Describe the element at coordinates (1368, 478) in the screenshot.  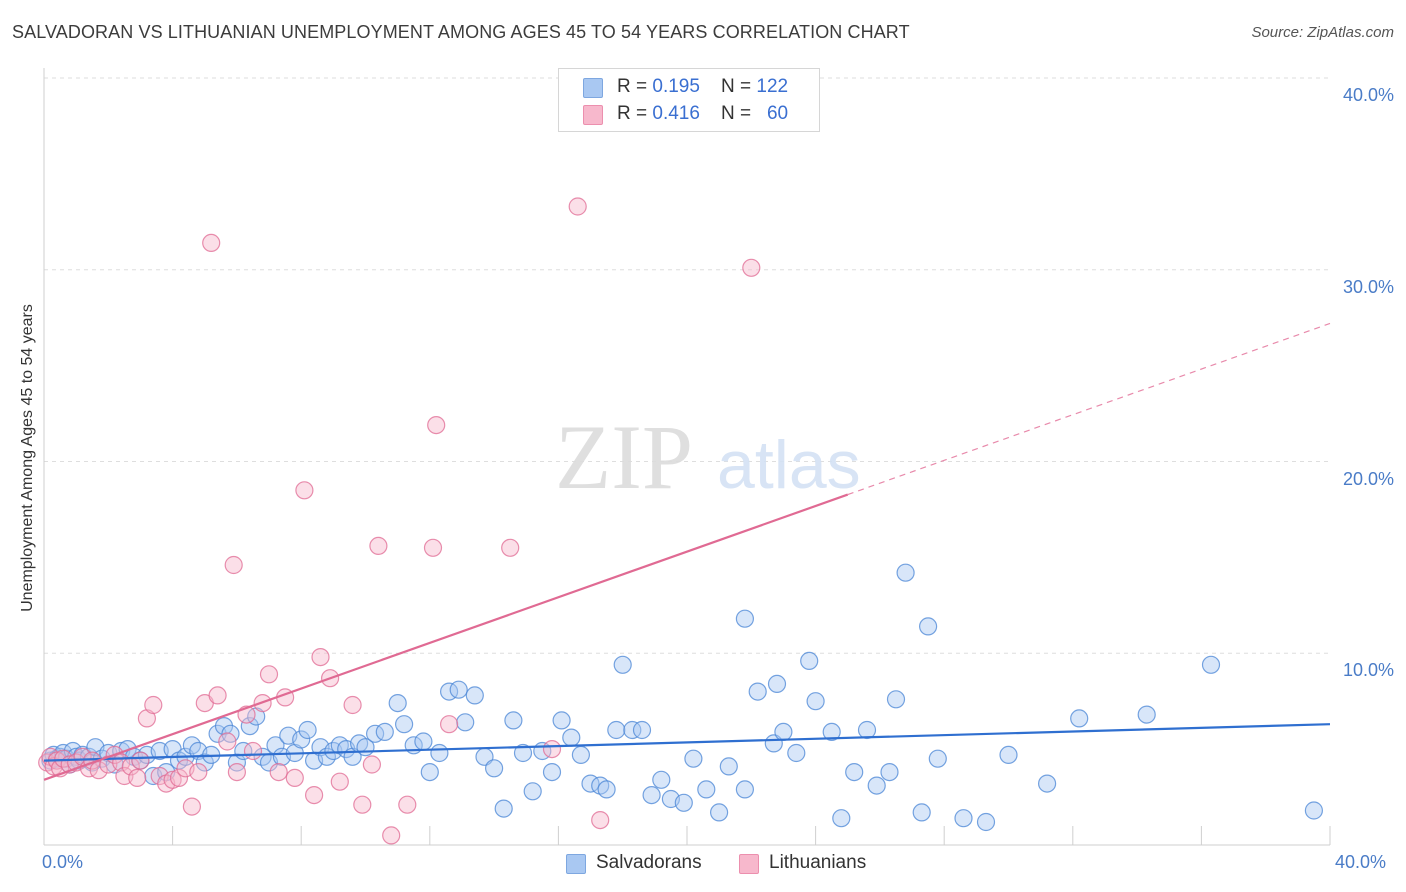
I see `y-tick-label: 20.0%` at that location.